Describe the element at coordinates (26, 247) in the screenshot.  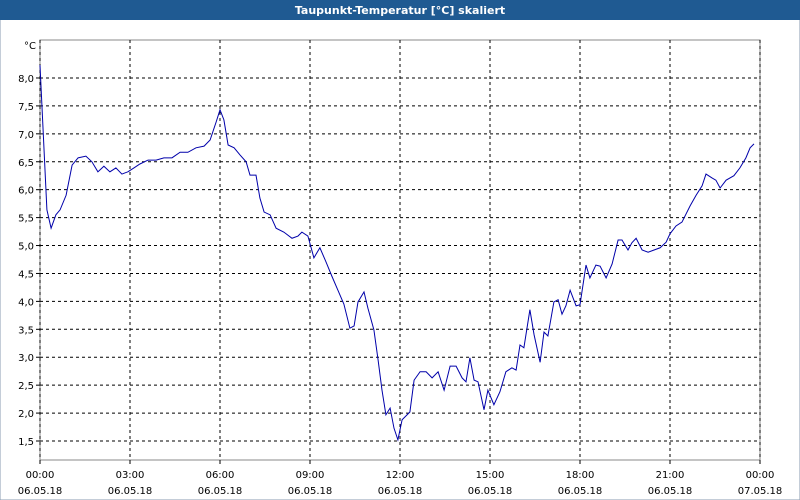
I see `y-tick-label: 5,0` at that location.